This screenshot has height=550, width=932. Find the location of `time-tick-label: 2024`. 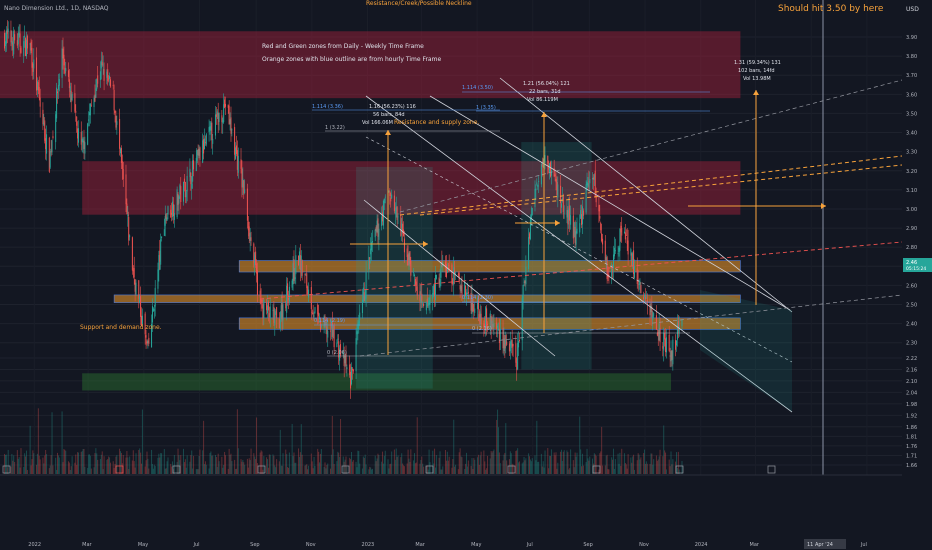

time-tick-label: 2024 is located at coordinates (701, 545).